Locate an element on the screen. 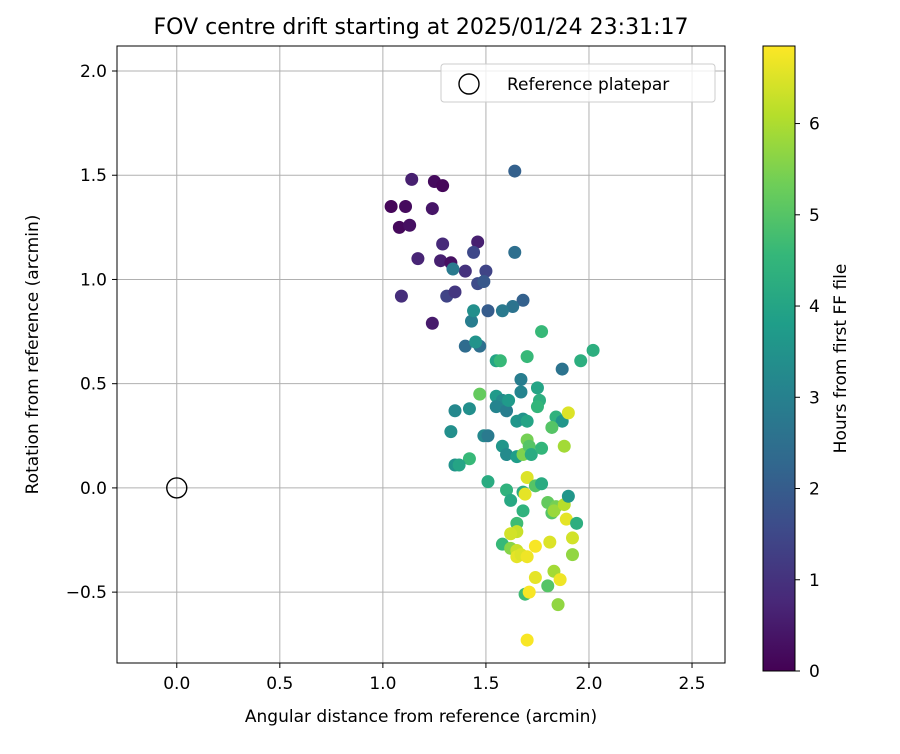  x-tick-label: 0.0 is located at coordinates (176, 684).